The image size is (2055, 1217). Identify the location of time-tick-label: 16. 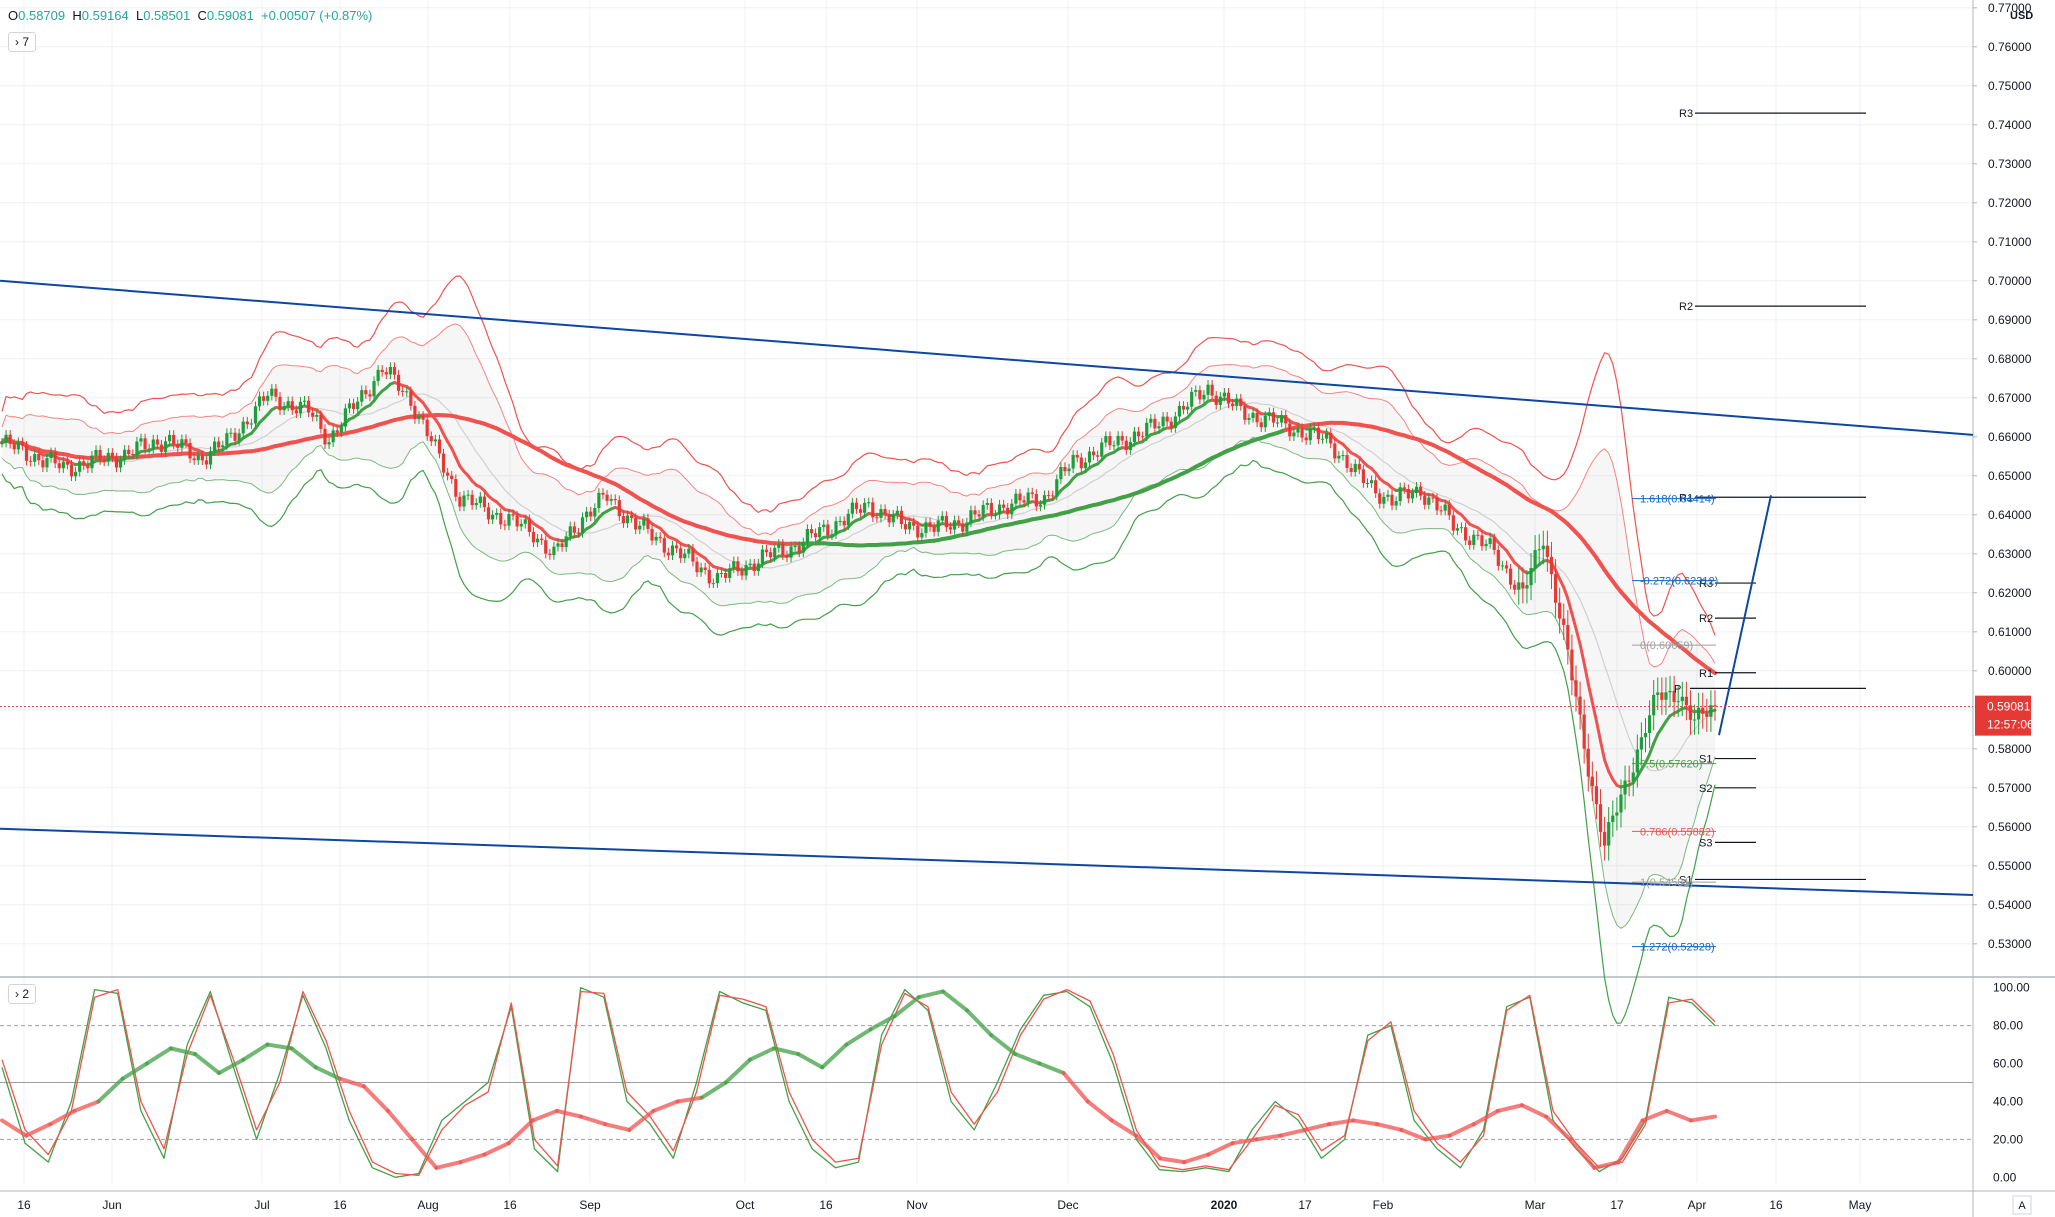
(826, 1205).